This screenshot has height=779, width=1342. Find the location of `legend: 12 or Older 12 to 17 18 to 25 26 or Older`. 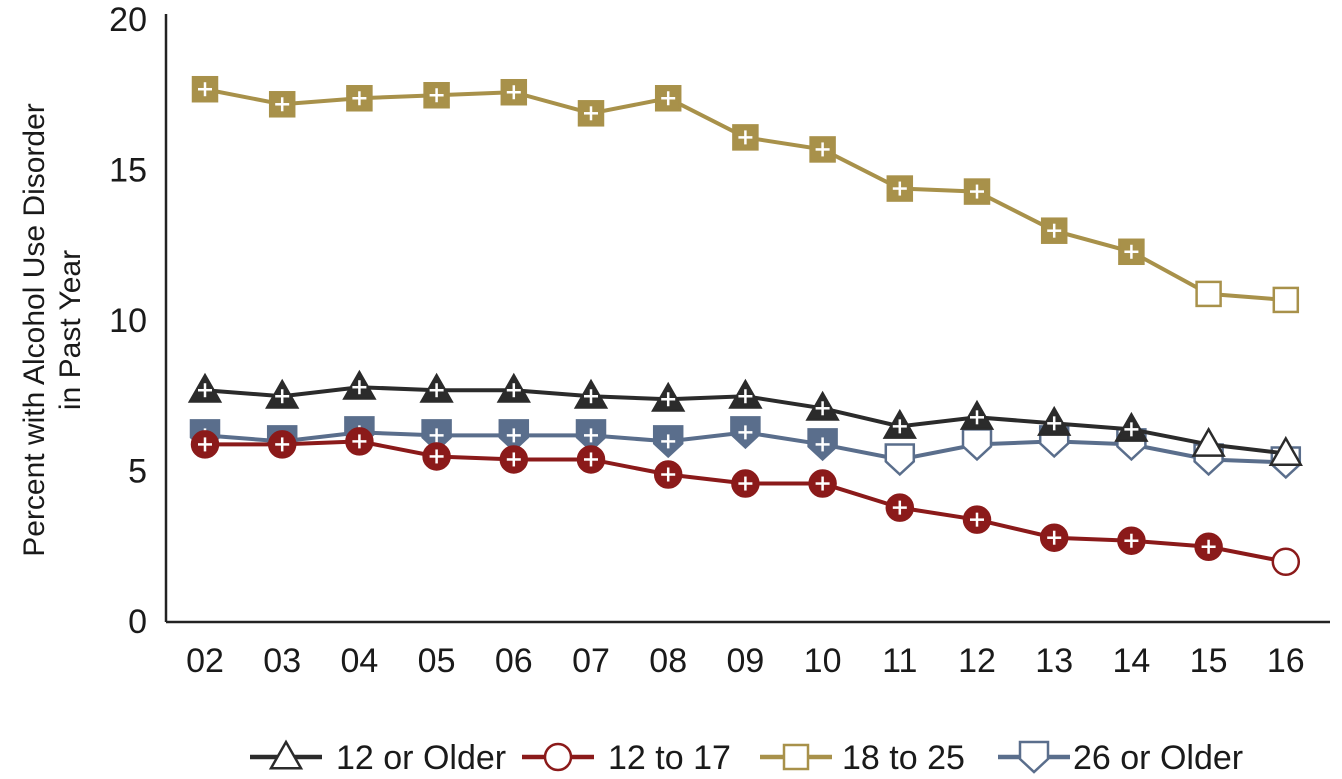

legend: 12 or Older 12 to 17 18 to 25 26 or Older is located at coordinates (746, 758).